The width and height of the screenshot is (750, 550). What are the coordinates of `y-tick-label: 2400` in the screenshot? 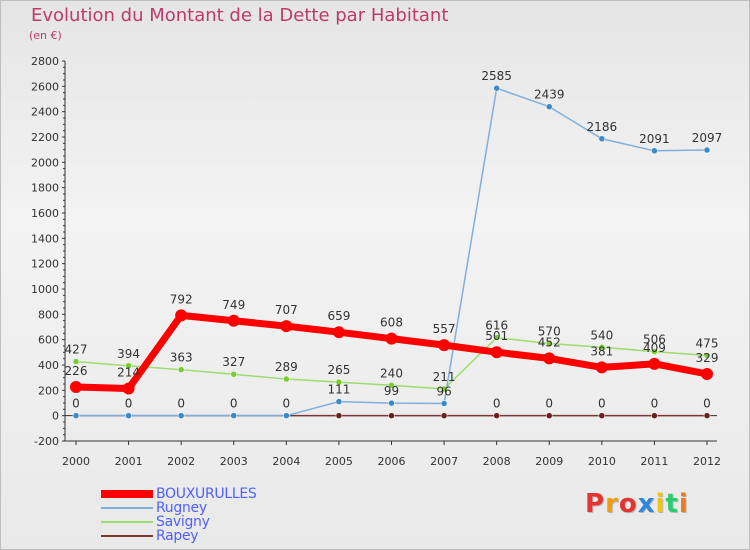 It's located at (45, 112).